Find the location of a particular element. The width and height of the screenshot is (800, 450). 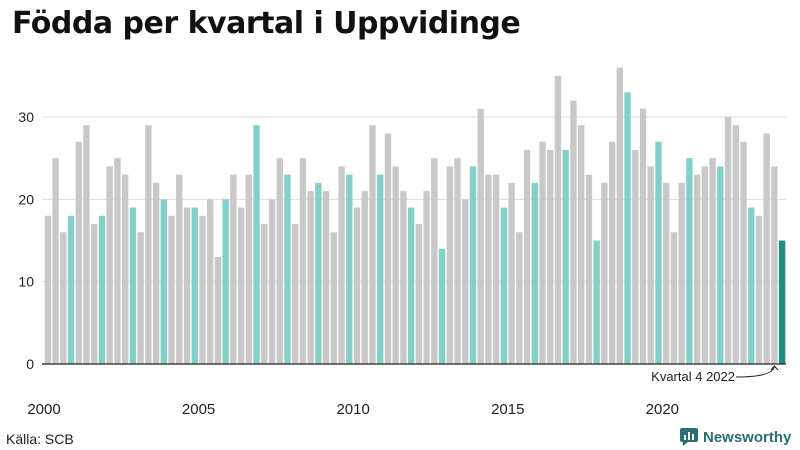

y-tick-label: 10 is located at coordinates (26, 282).